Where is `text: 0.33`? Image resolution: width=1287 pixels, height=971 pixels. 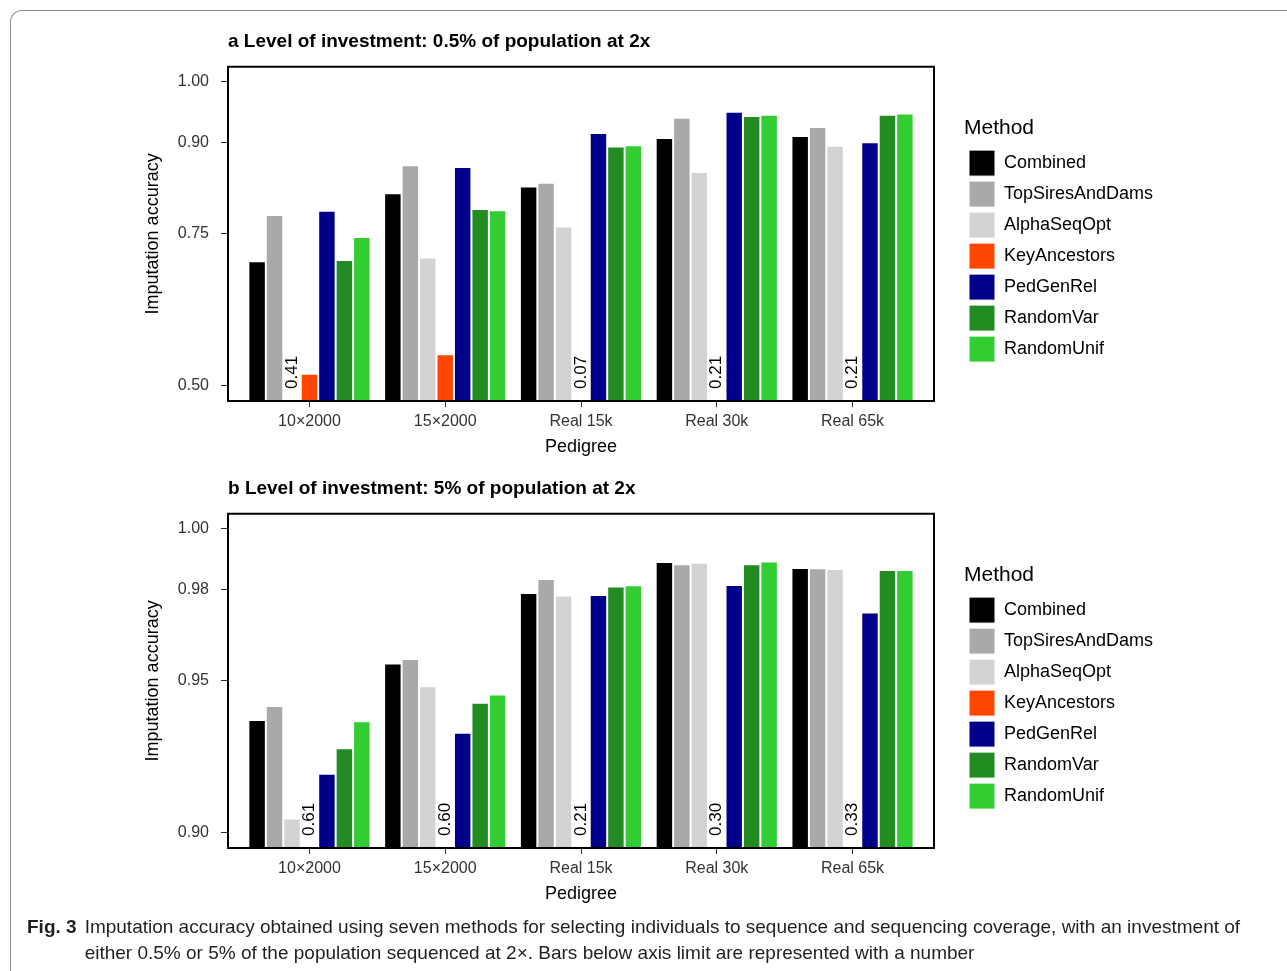
text: 0.33 is located at coordinates (852, 819).